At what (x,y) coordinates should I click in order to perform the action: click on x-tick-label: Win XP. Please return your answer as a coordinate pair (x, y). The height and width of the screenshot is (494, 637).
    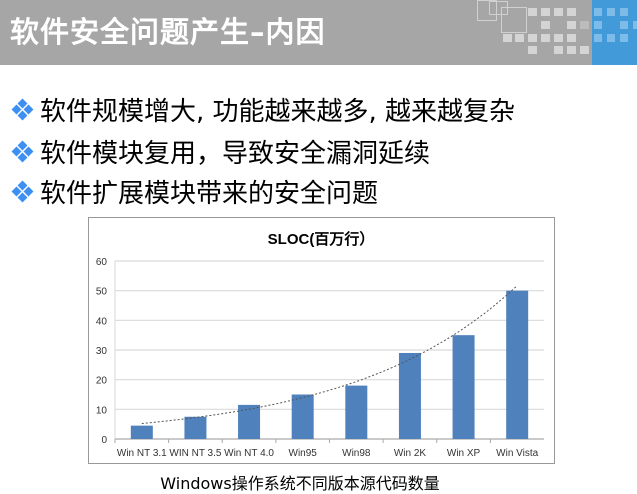
    Looking at the image, I should click on (464, 453).